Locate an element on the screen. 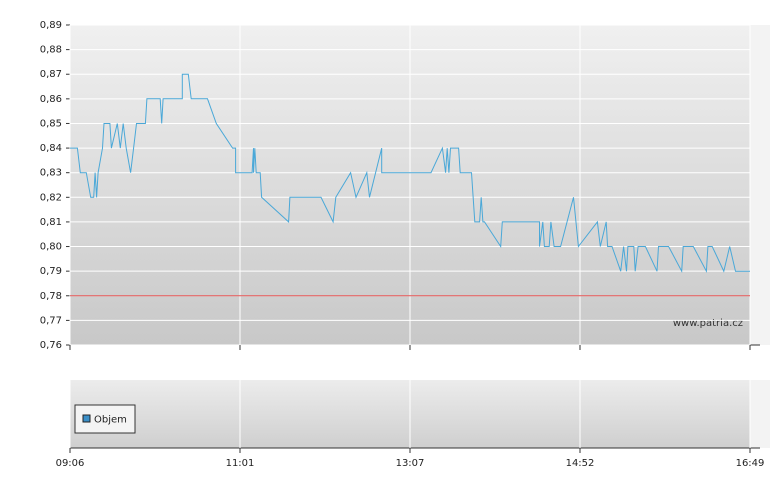 This screenshot has height=490, width=780. y-tick-label: 0,89 is located at coordinates (51, 25).